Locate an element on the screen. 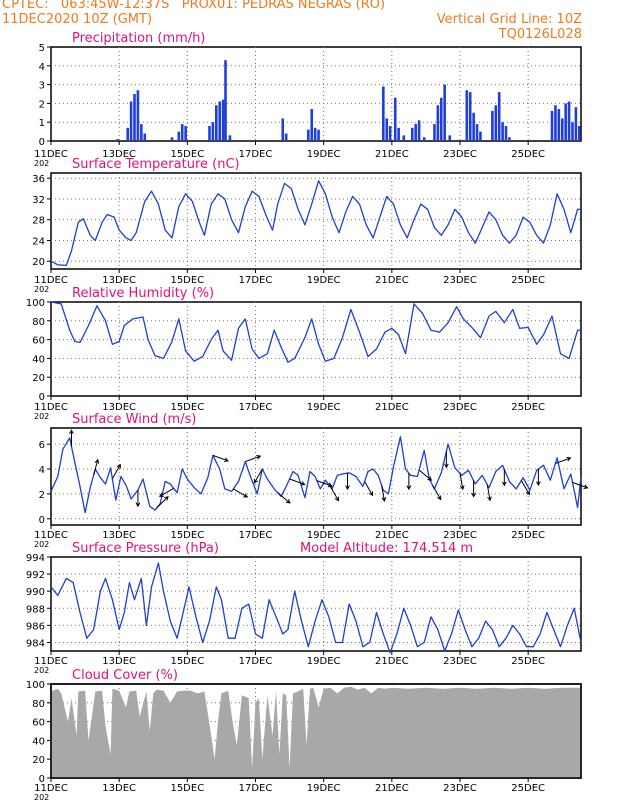 The height and width of the screenshot is (800, 618). precip-xtick-label: 25DEC is located at coordinates (528, 154).